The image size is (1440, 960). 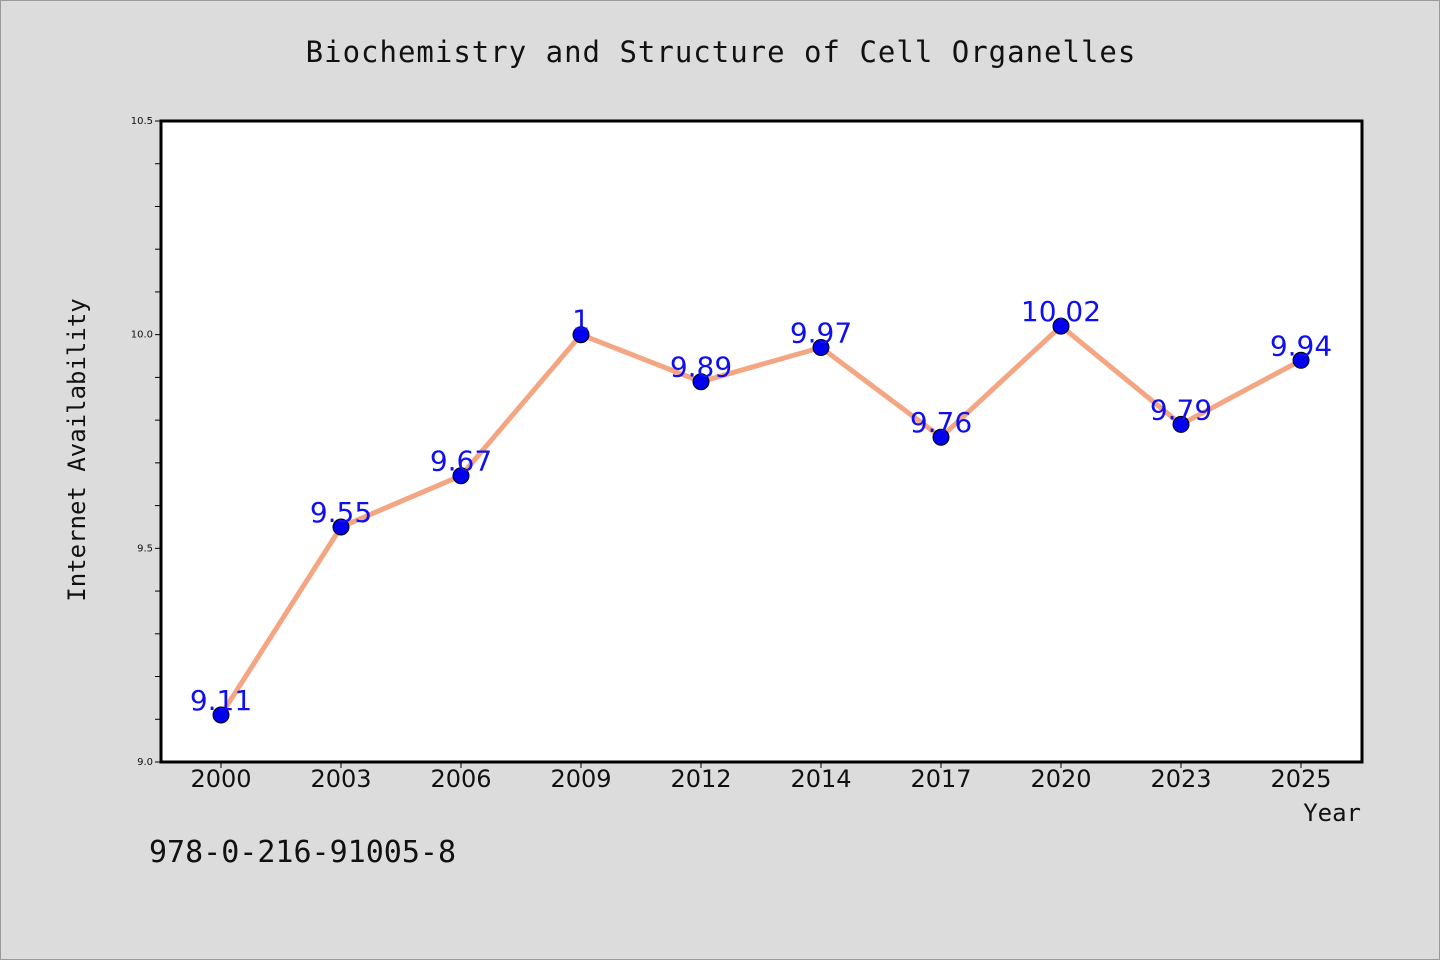 What do you see at coordinates (580, 779) in the screenshot?
I see `x-tick-label: 2009` at bounding box center [580, 779].